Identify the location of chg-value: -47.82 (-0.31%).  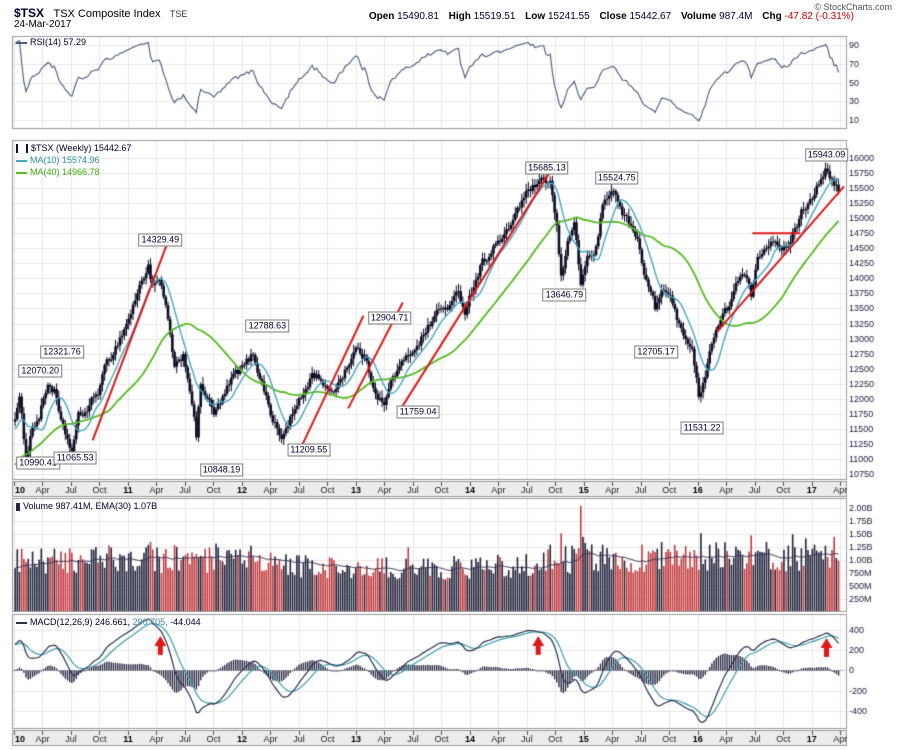
(819, 16).